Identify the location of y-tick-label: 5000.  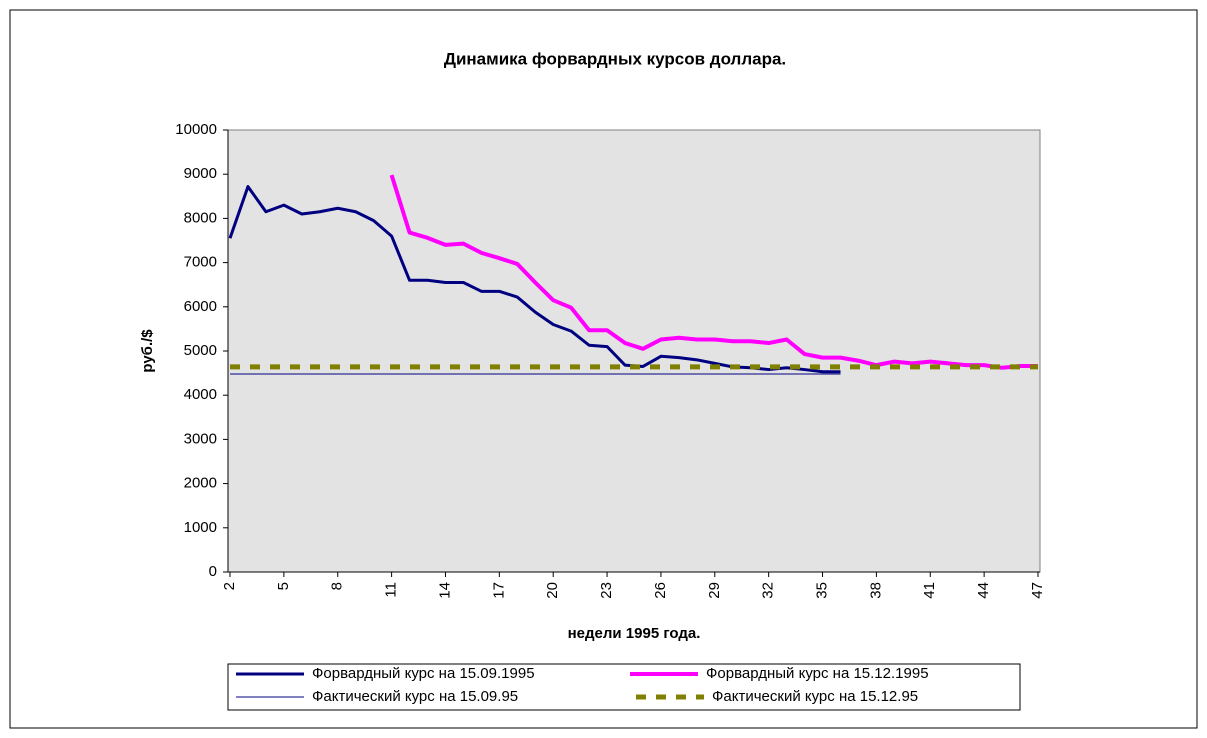
(200, 350).